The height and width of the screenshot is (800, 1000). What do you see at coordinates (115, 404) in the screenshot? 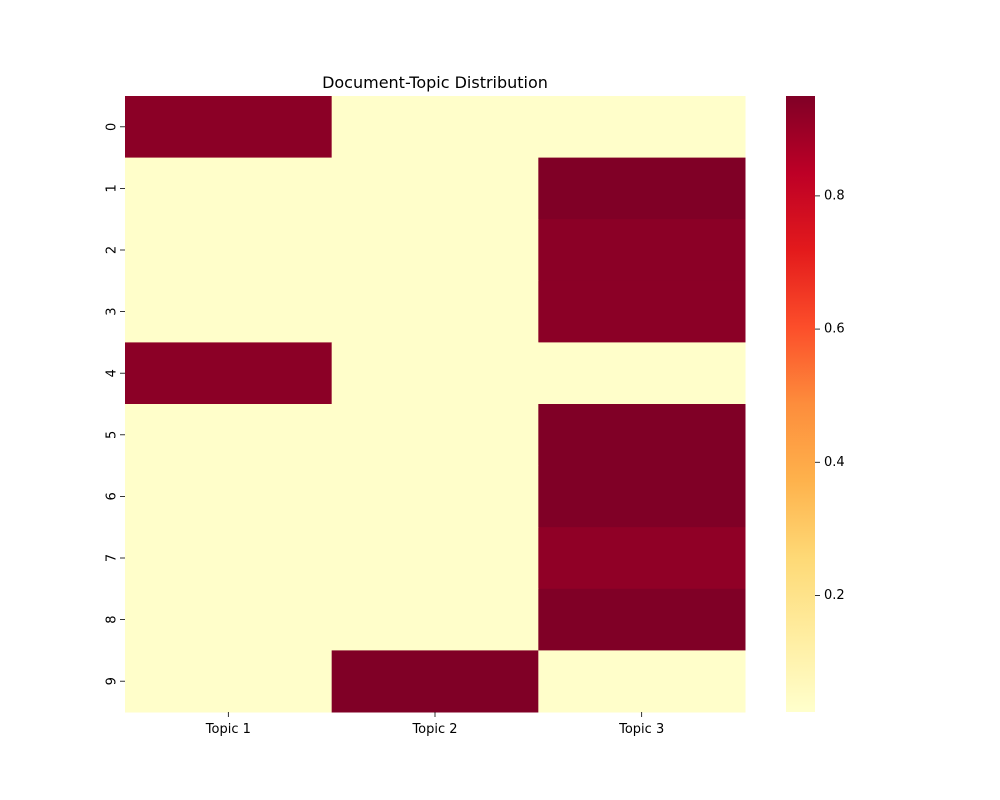
I see `y-axis: 0 1 2 3 4 5 6 7 8 9` at bounding box center [115, 404].